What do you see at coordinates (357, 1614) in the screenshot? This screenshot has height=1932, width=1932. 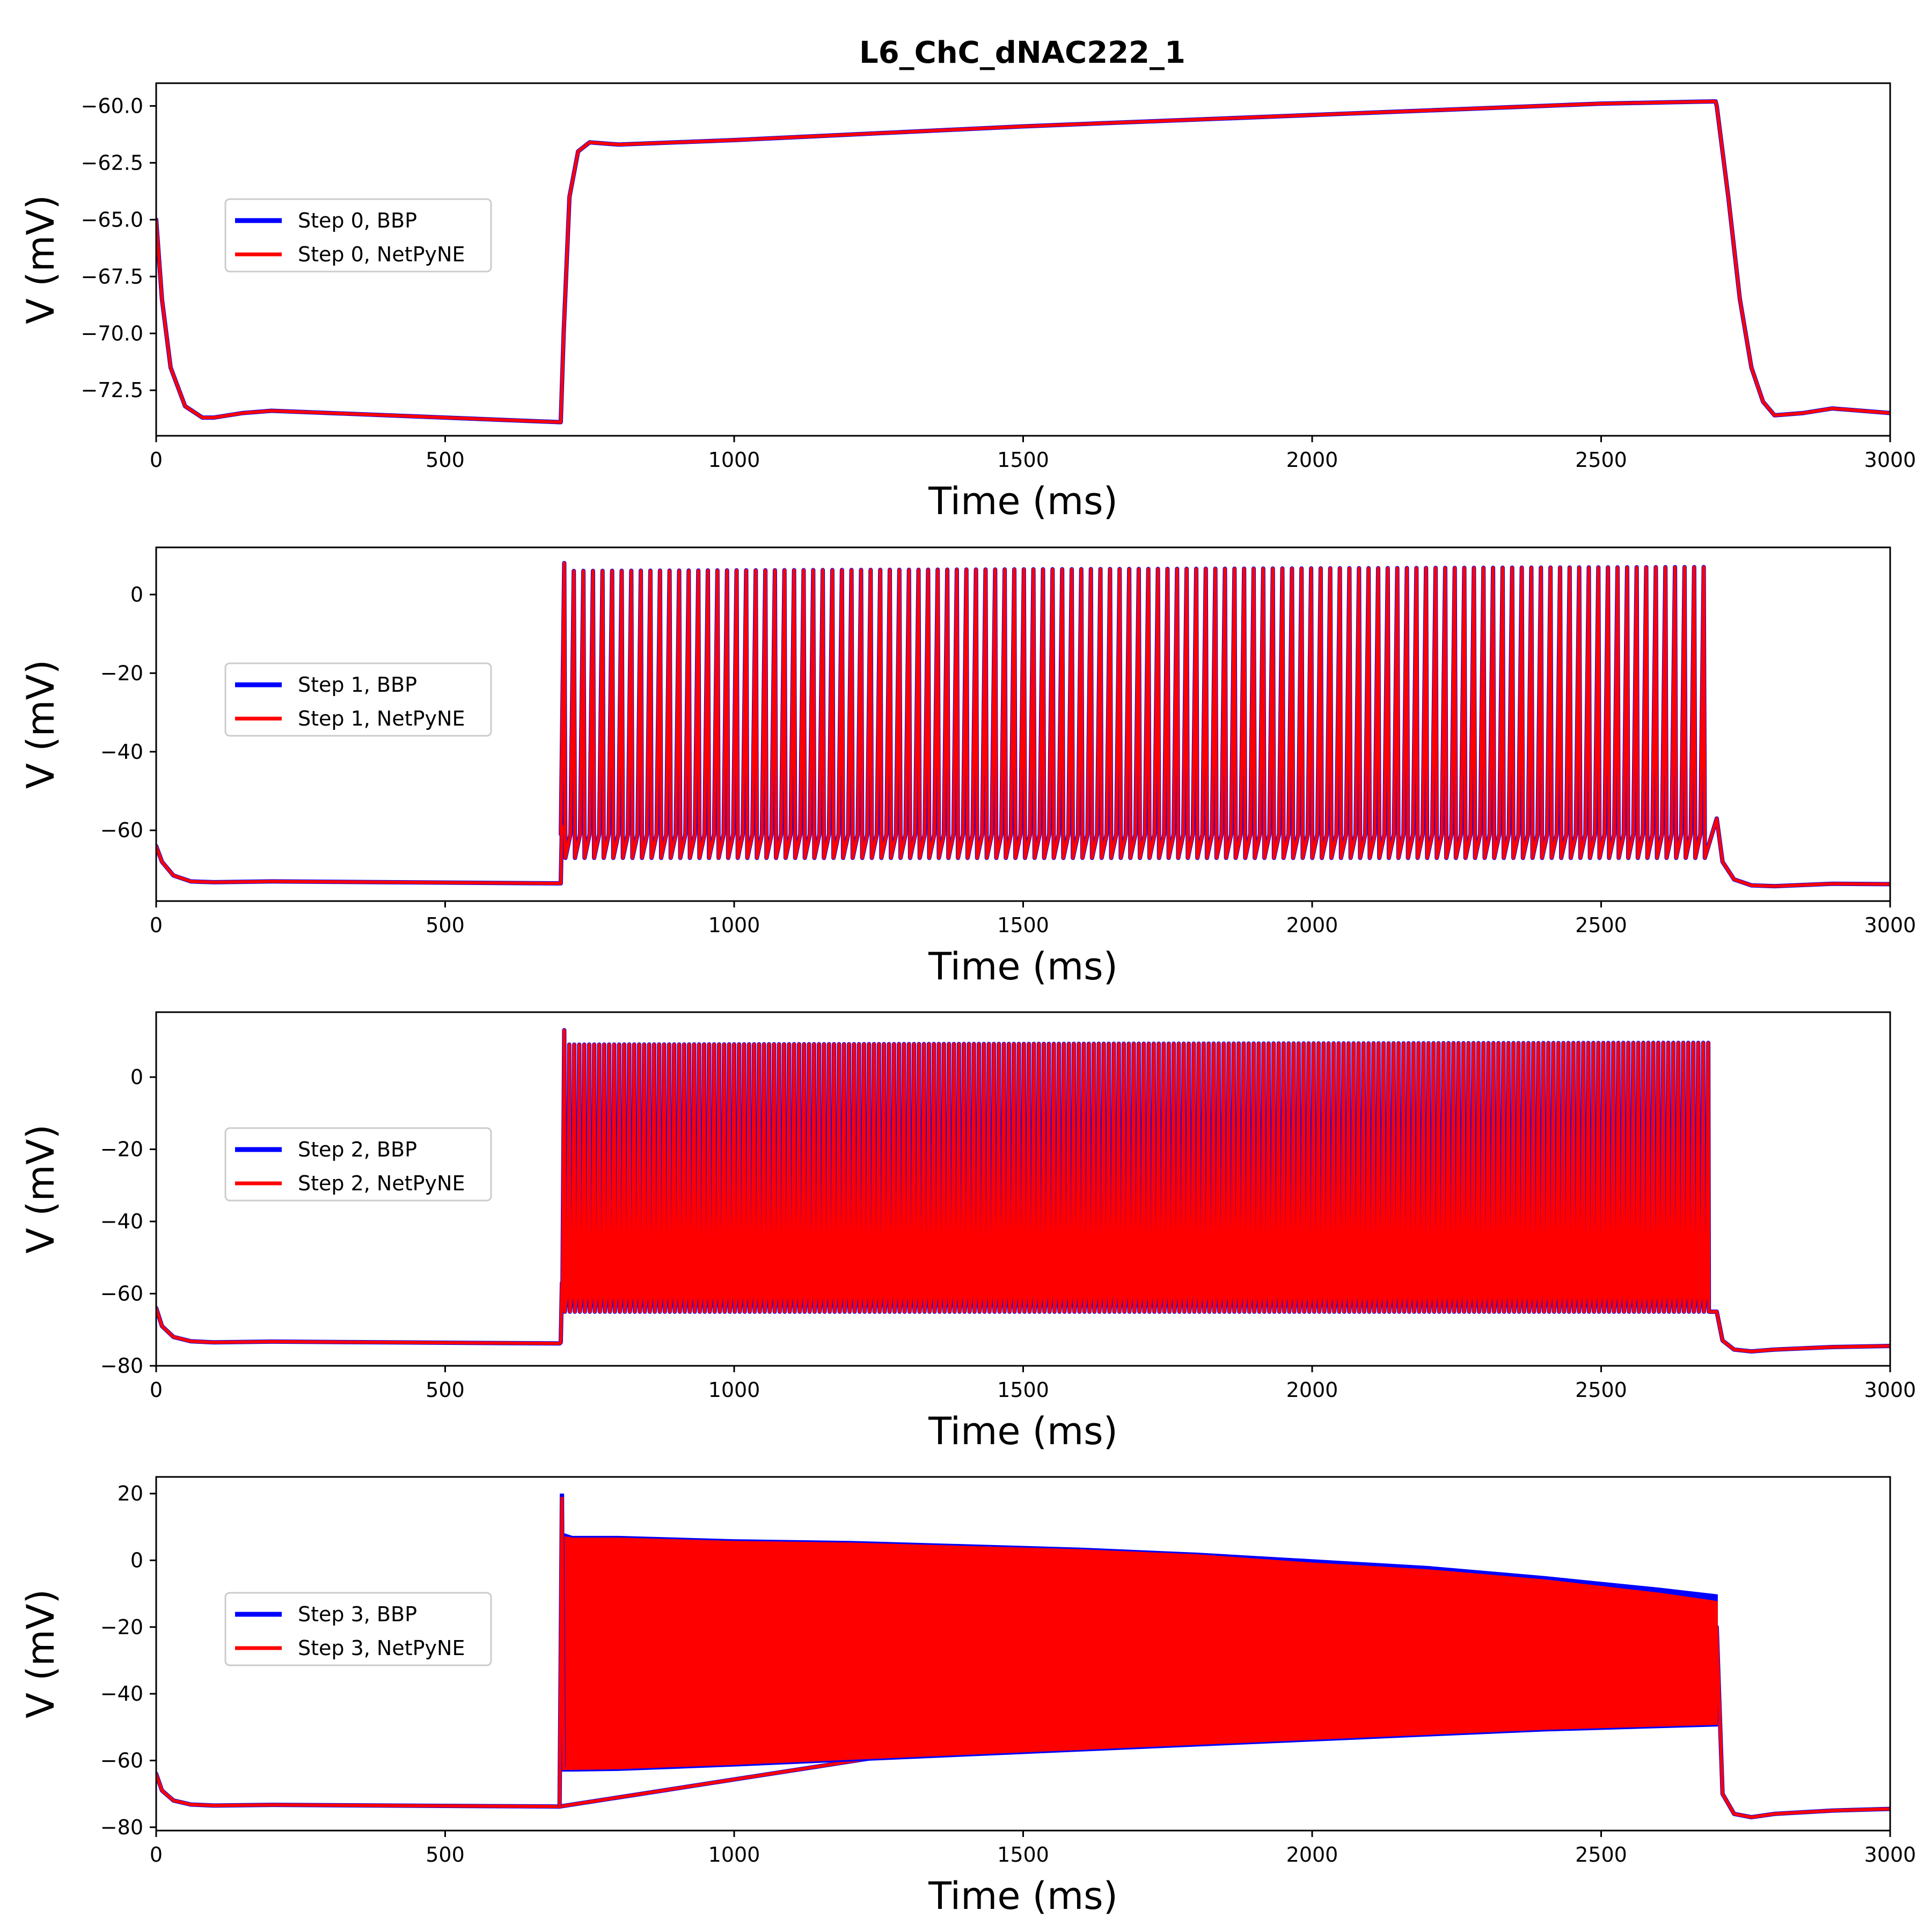 I see `legend-entry: Step 3, BBP` at bounding box center [357, 1614].